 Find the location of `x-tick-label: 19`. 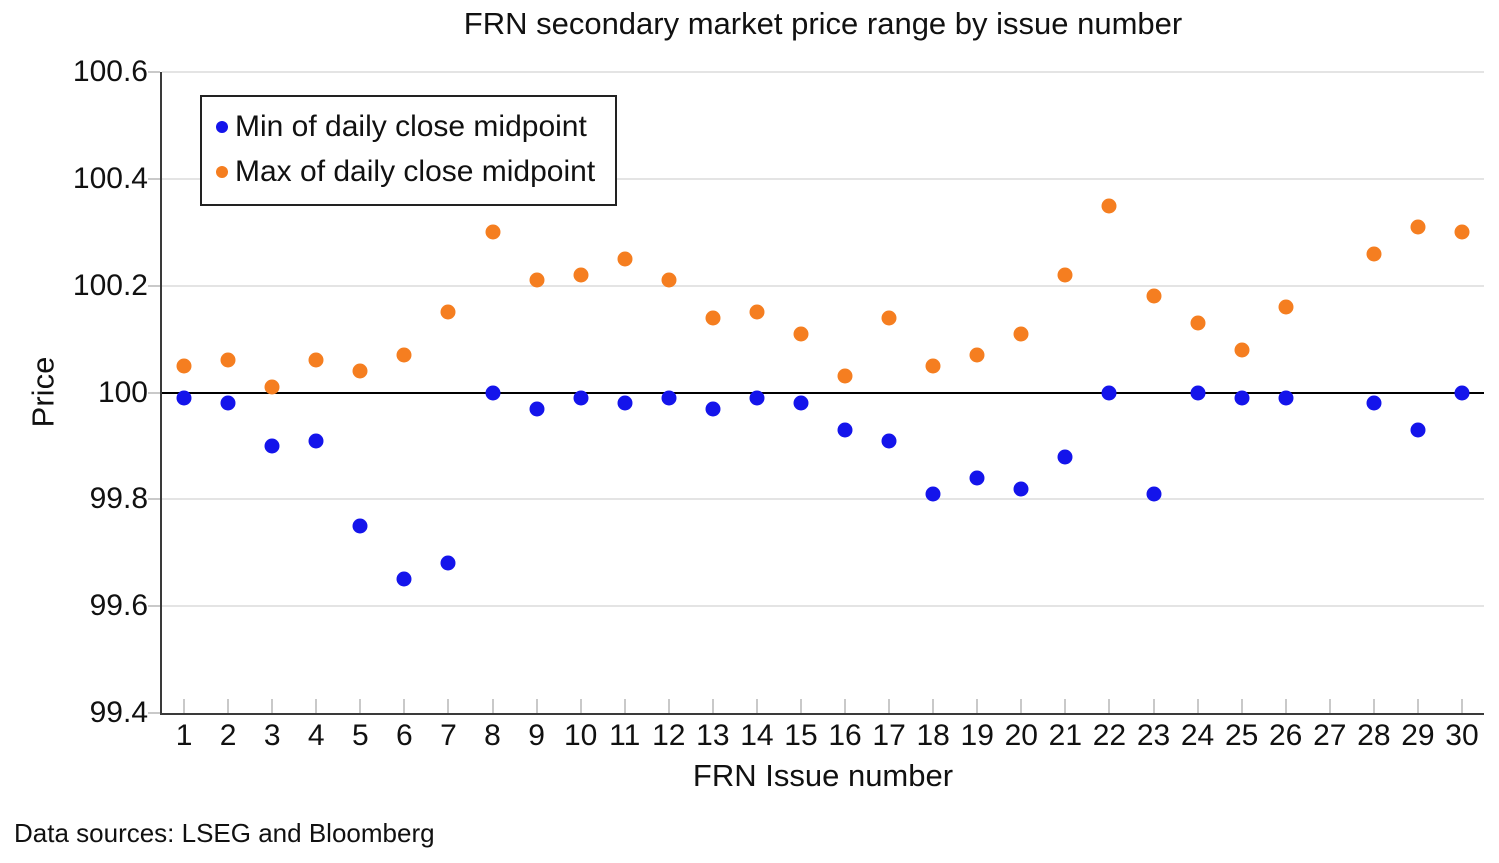

x-tick-label: 19 is located at coordinates (977, 735).